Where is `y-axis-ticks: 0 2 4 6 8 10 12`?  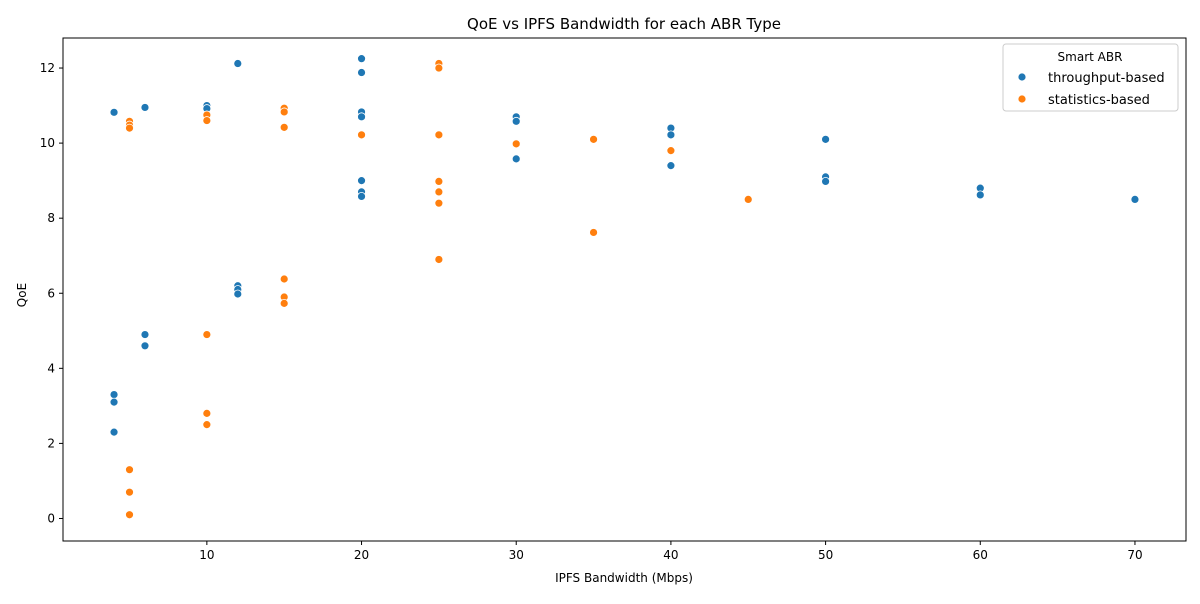
y-axis-ticks: 0 2 4 6 8 10 12 is located at coordinates (51, 293).